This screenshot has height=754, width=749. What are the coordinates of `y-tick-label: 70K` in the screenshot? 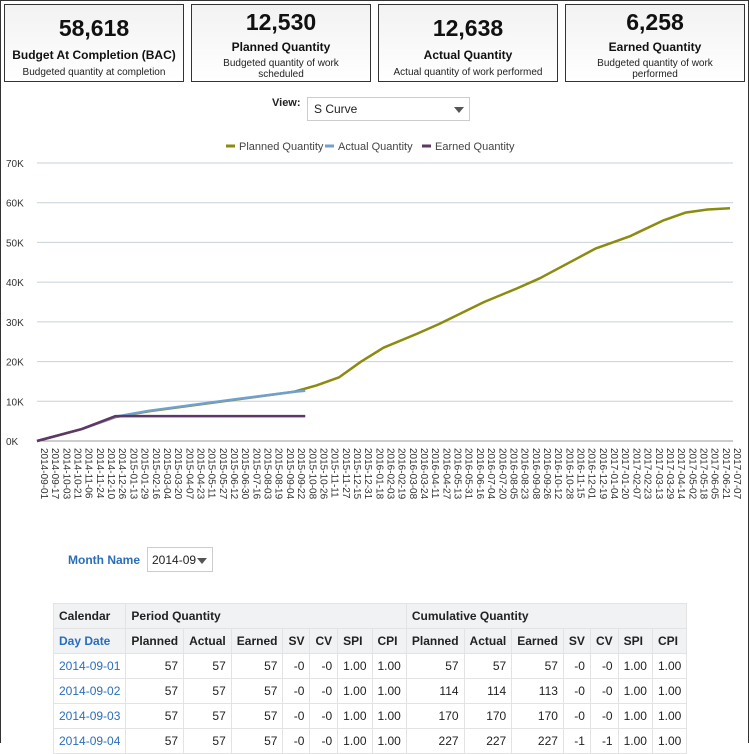 It's located at (15, 164).